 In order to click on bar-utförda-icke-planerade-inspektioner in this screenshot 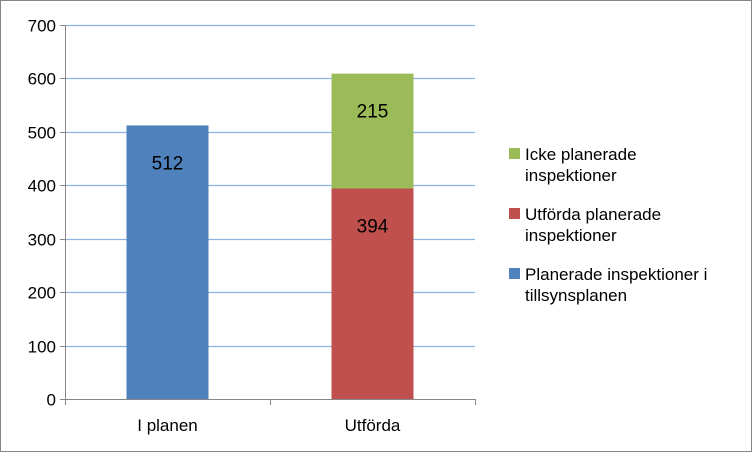, I will do `click(372, 131)`.